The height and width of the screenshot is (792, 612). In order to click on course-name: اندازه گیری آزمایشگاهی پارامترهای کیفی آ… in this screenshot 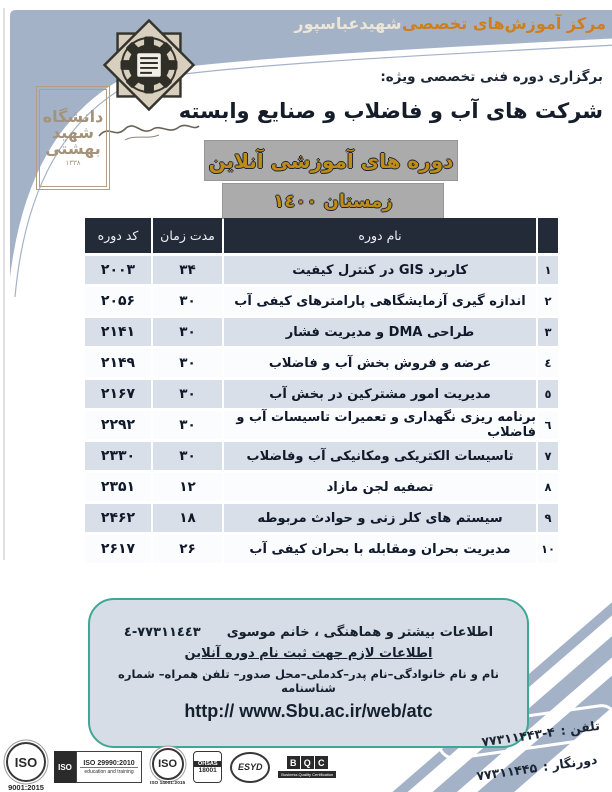, I will do `click(380, 301)`.